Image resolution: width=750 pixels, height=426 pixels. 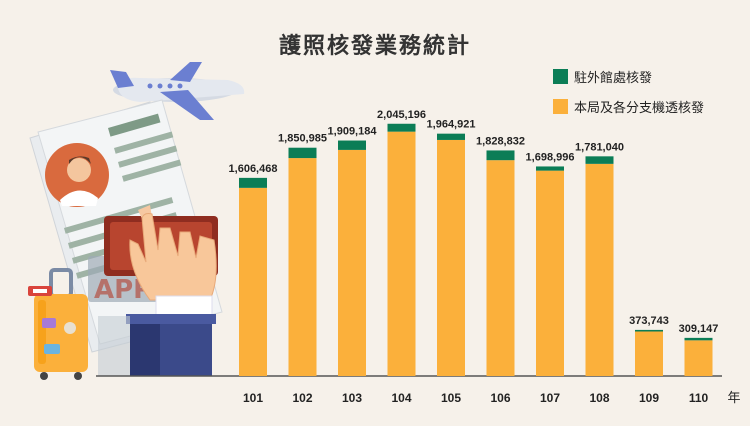 I want to click on value-label-103: 1,909,184, so click(x=353, y=132).